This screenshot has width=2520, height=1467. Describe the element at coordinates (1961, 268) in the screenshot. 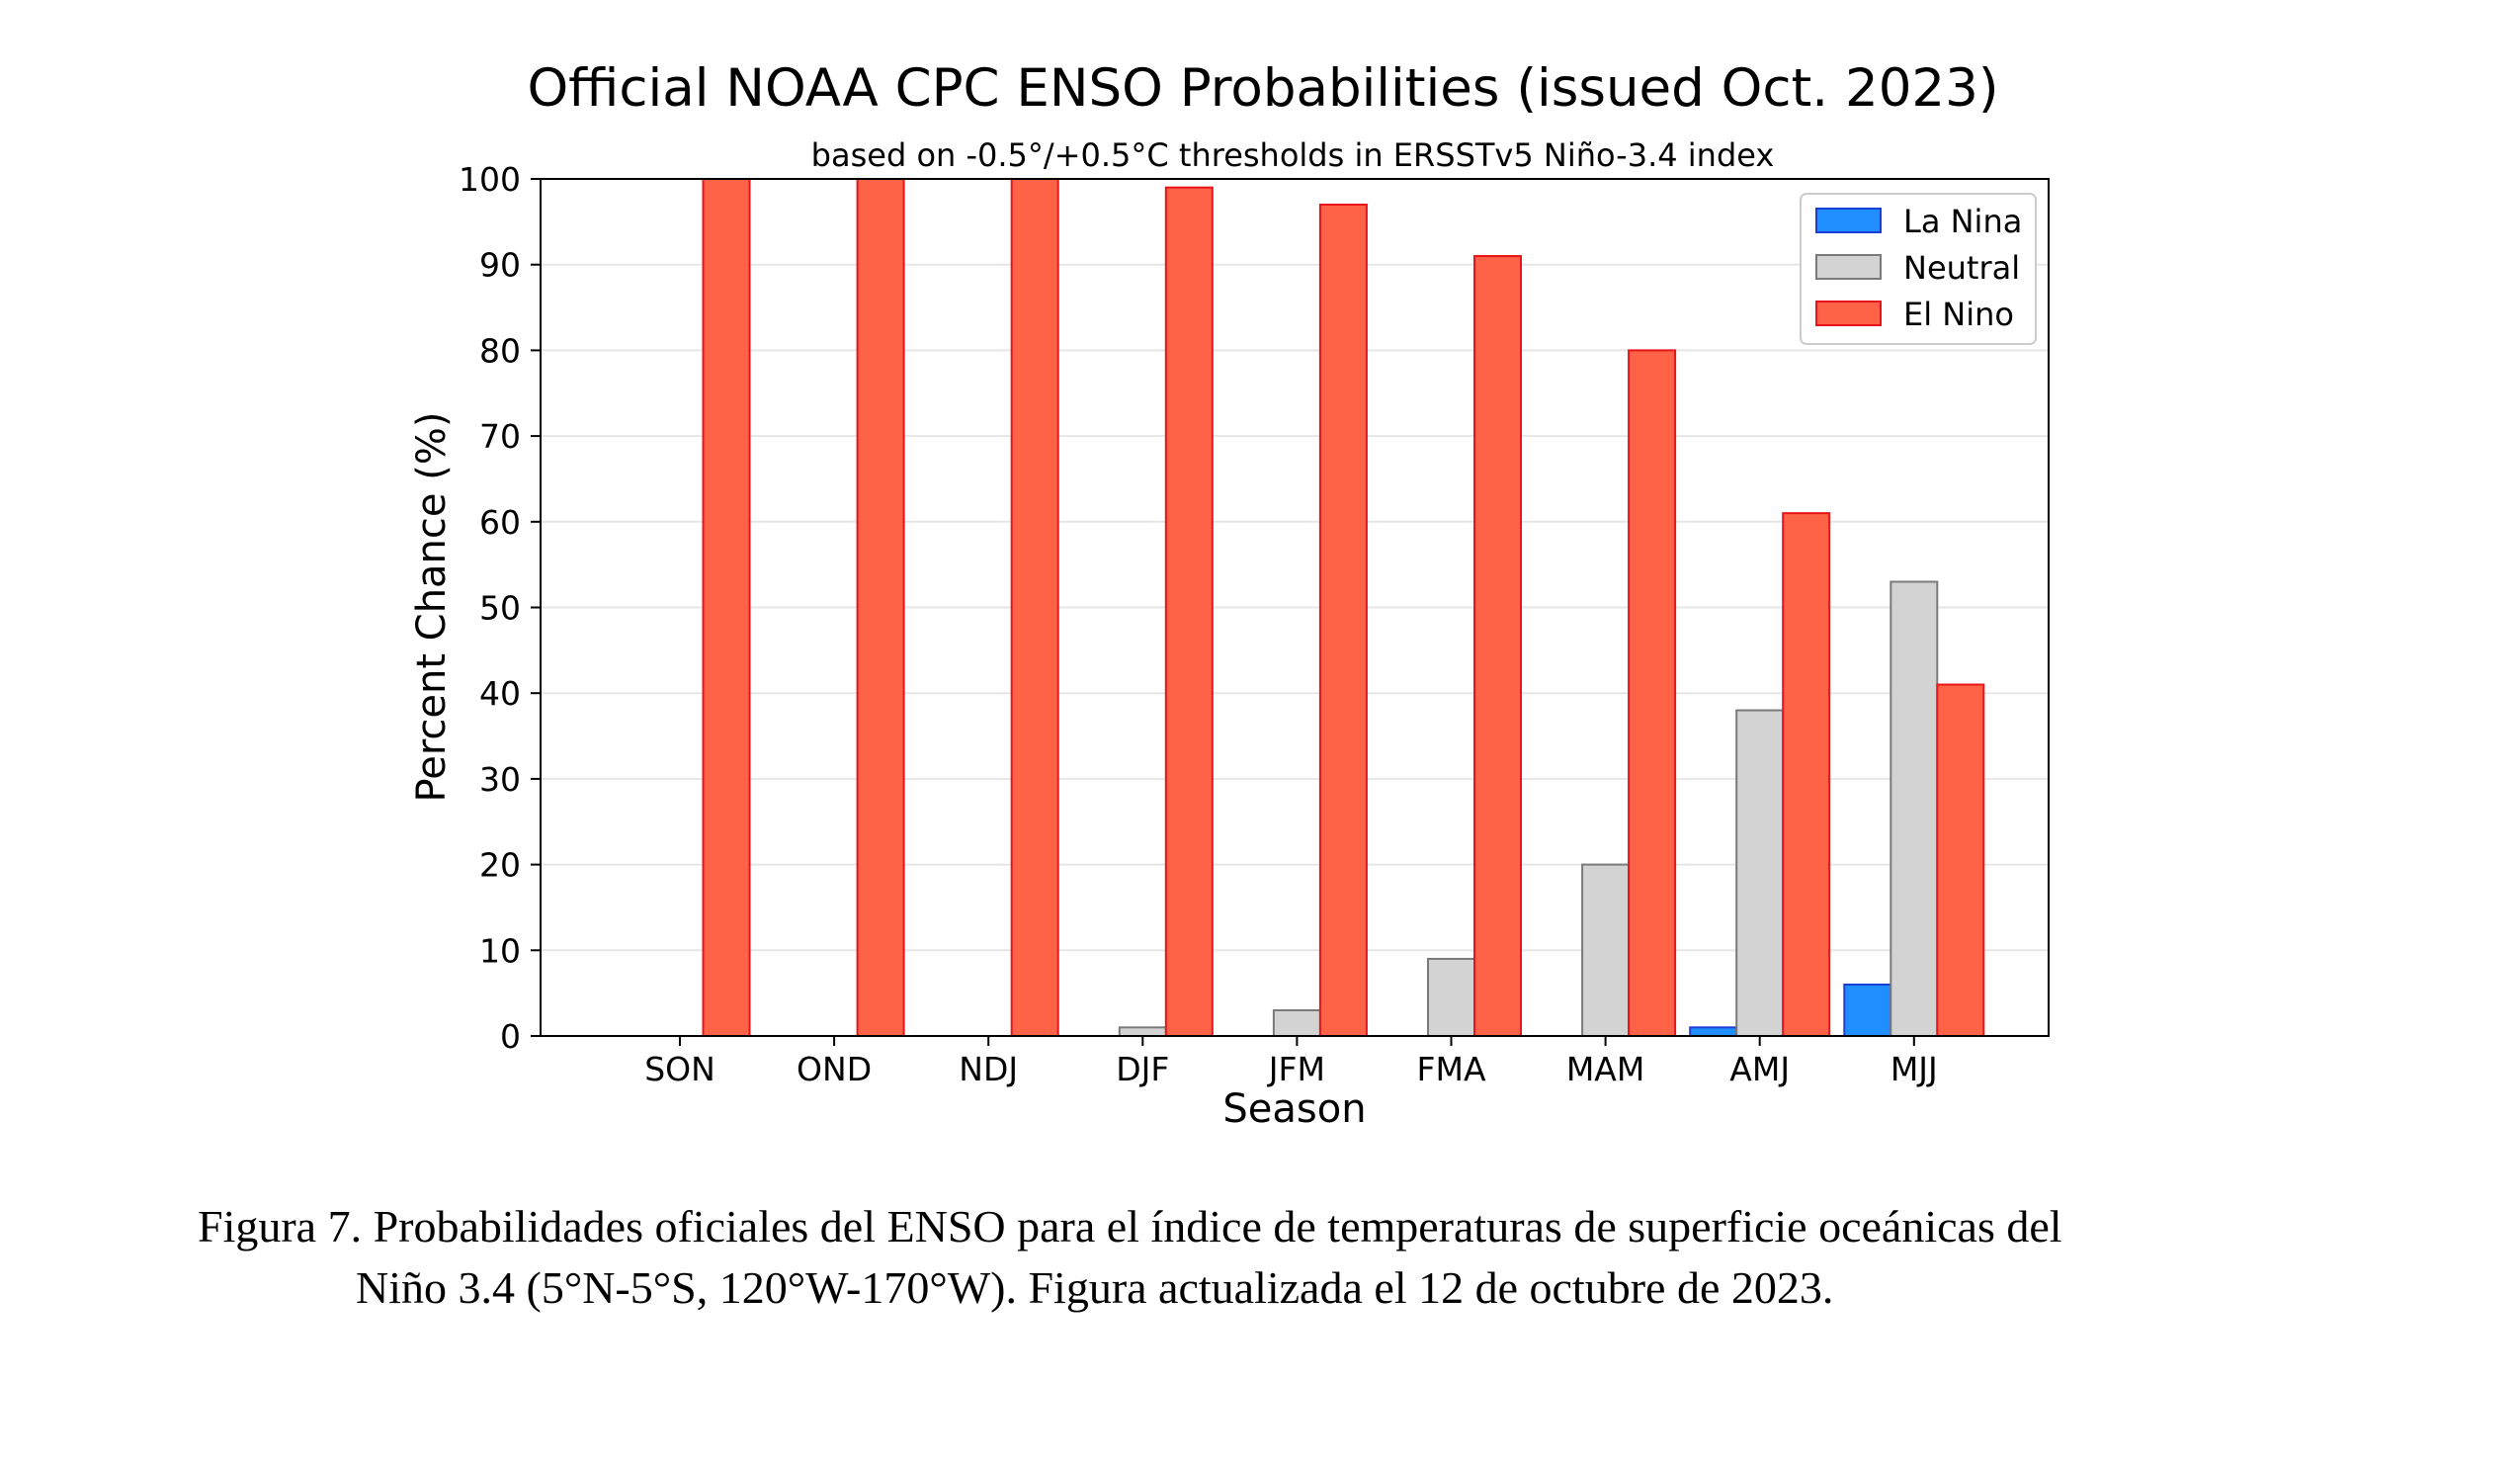

I see `legend-label-neutral: Neutral` at that location.